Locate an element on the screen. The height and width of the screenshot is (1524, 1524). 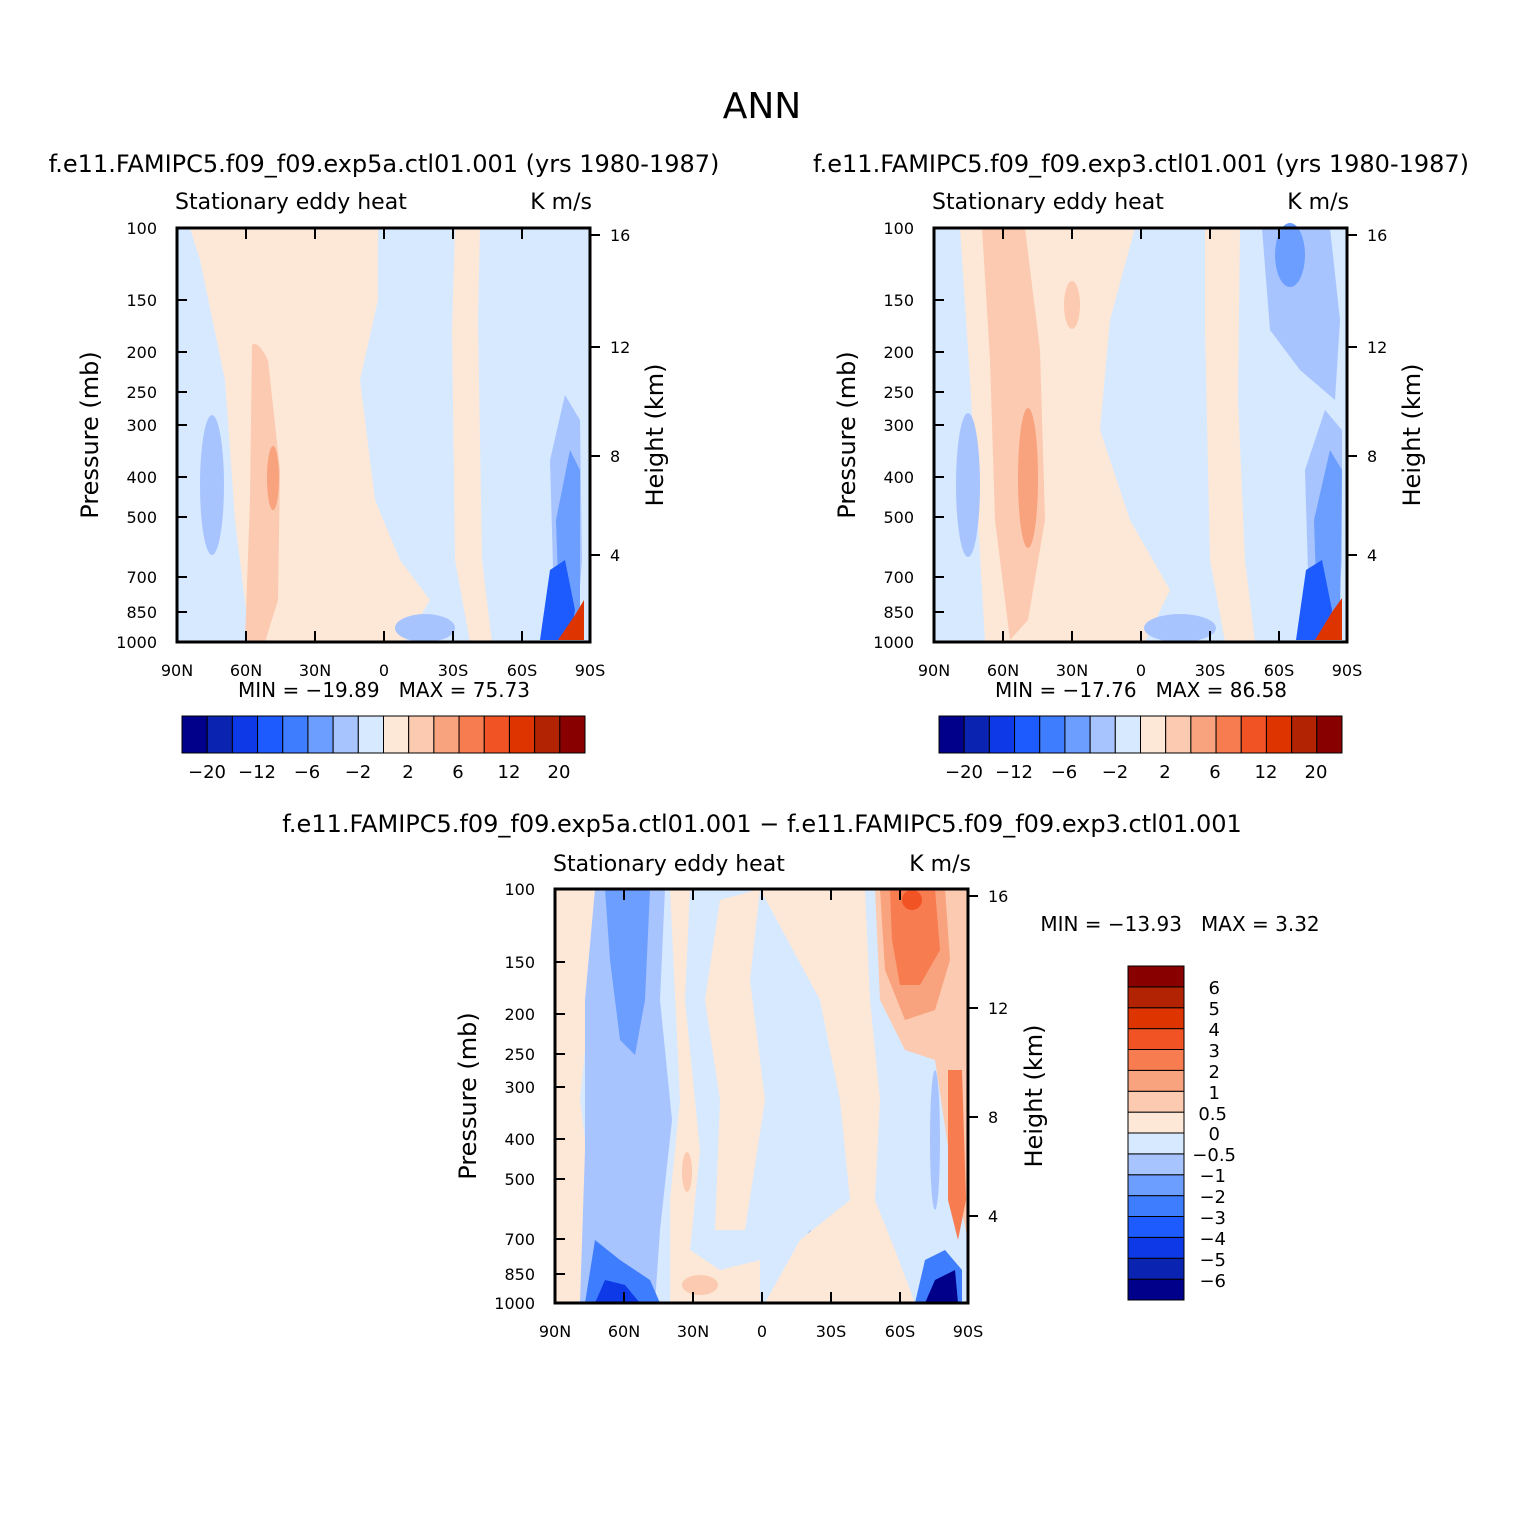
panel-3-ylabel: Pressure (mb) is located at coordinates (468, 1095).